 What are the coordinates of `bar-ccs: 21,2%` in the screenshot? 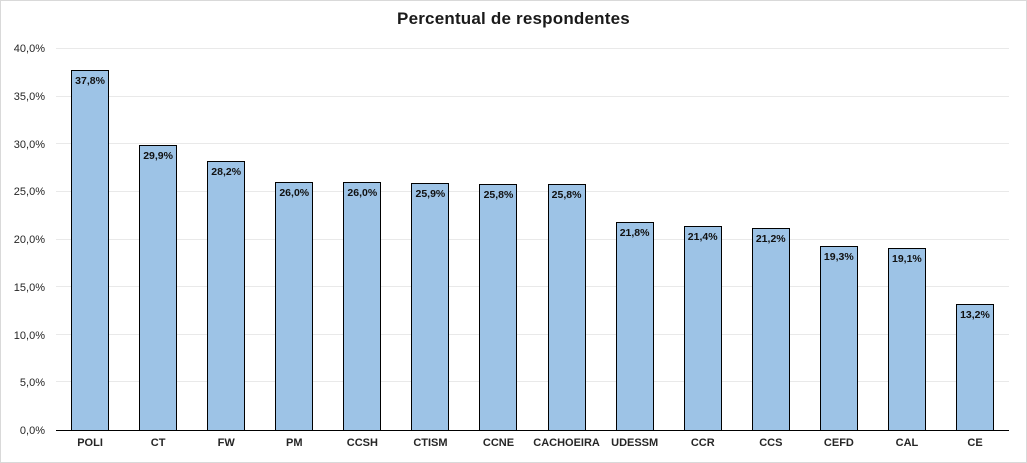 It's located at (770, 329).